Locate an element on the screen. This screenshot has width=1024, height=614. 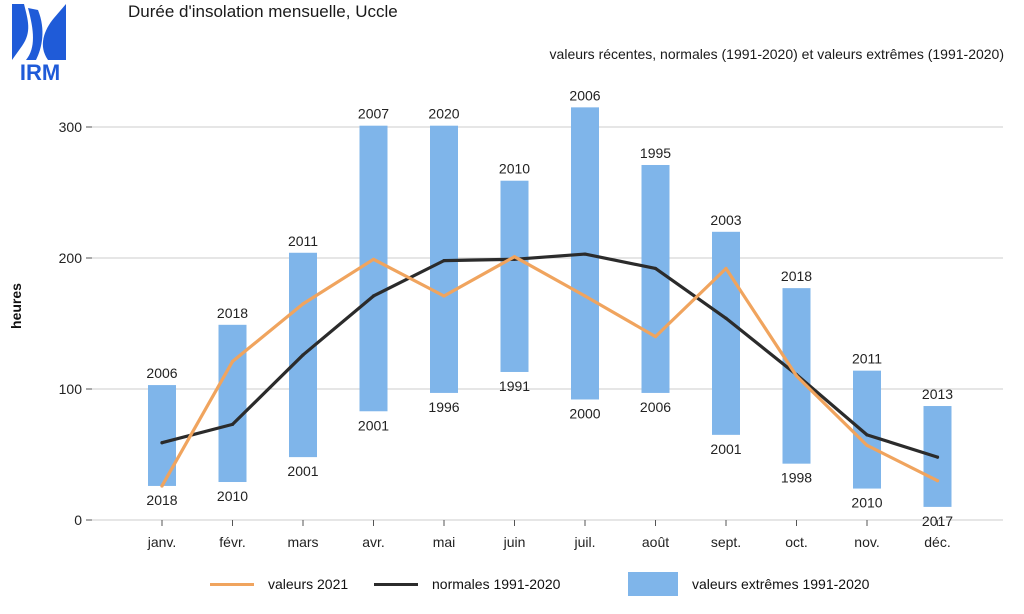
x-tick-label-4: mai is located at coordinates (444, 542).